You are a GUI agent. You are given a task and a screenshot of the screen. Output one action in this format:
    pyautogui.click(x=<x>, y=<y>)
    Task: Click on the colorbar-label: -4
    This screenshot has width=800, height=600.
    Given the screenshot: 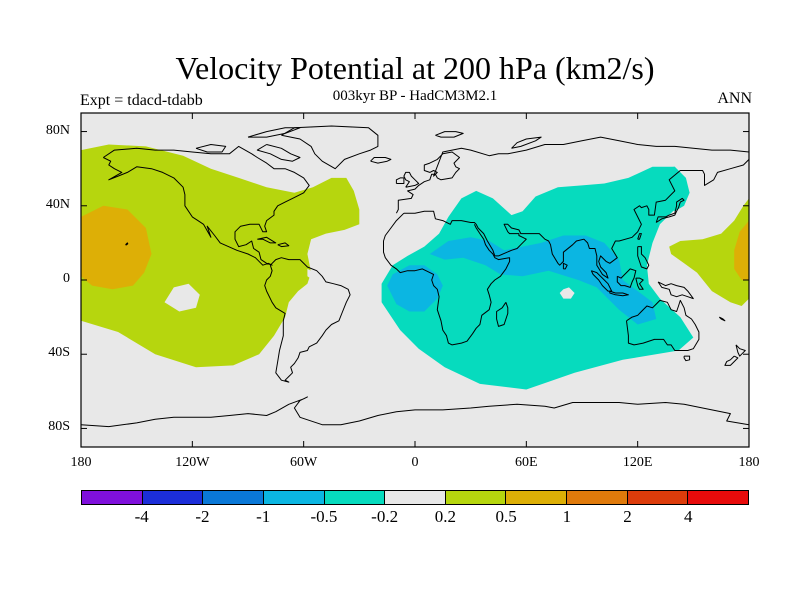 What is the action you would take?
    pyautogui.click(x=141, y=516)
    